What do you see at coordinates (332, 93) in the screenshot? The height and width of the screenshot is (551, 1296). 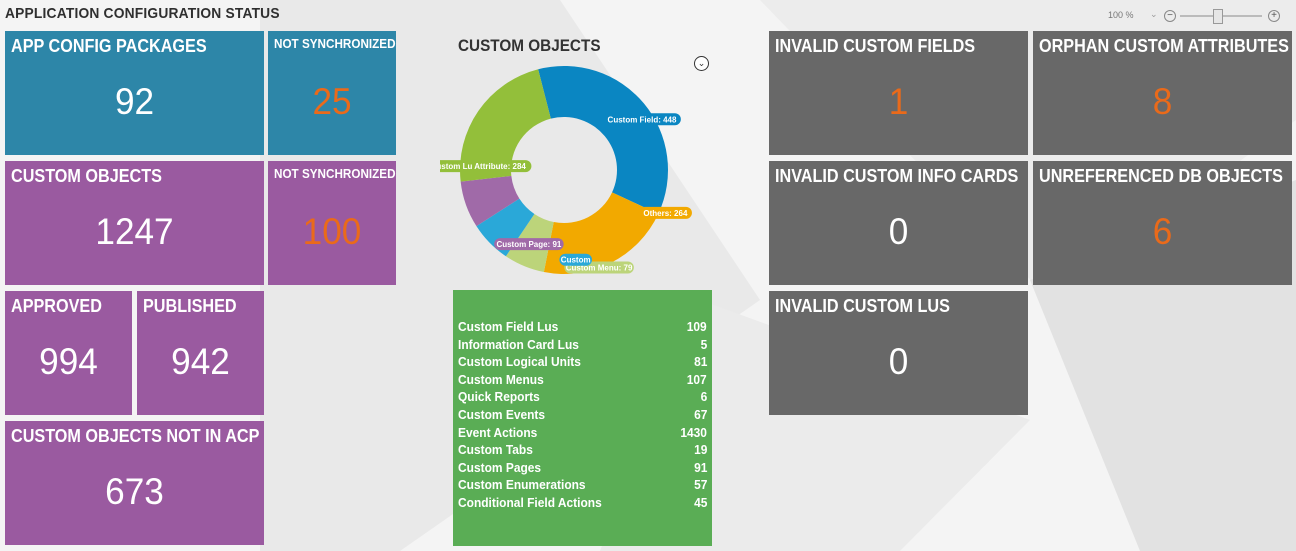 I see `tile-acp-not-synchronized: NOT SYNCHRONIZED 25` at bounding box center [332, 93].